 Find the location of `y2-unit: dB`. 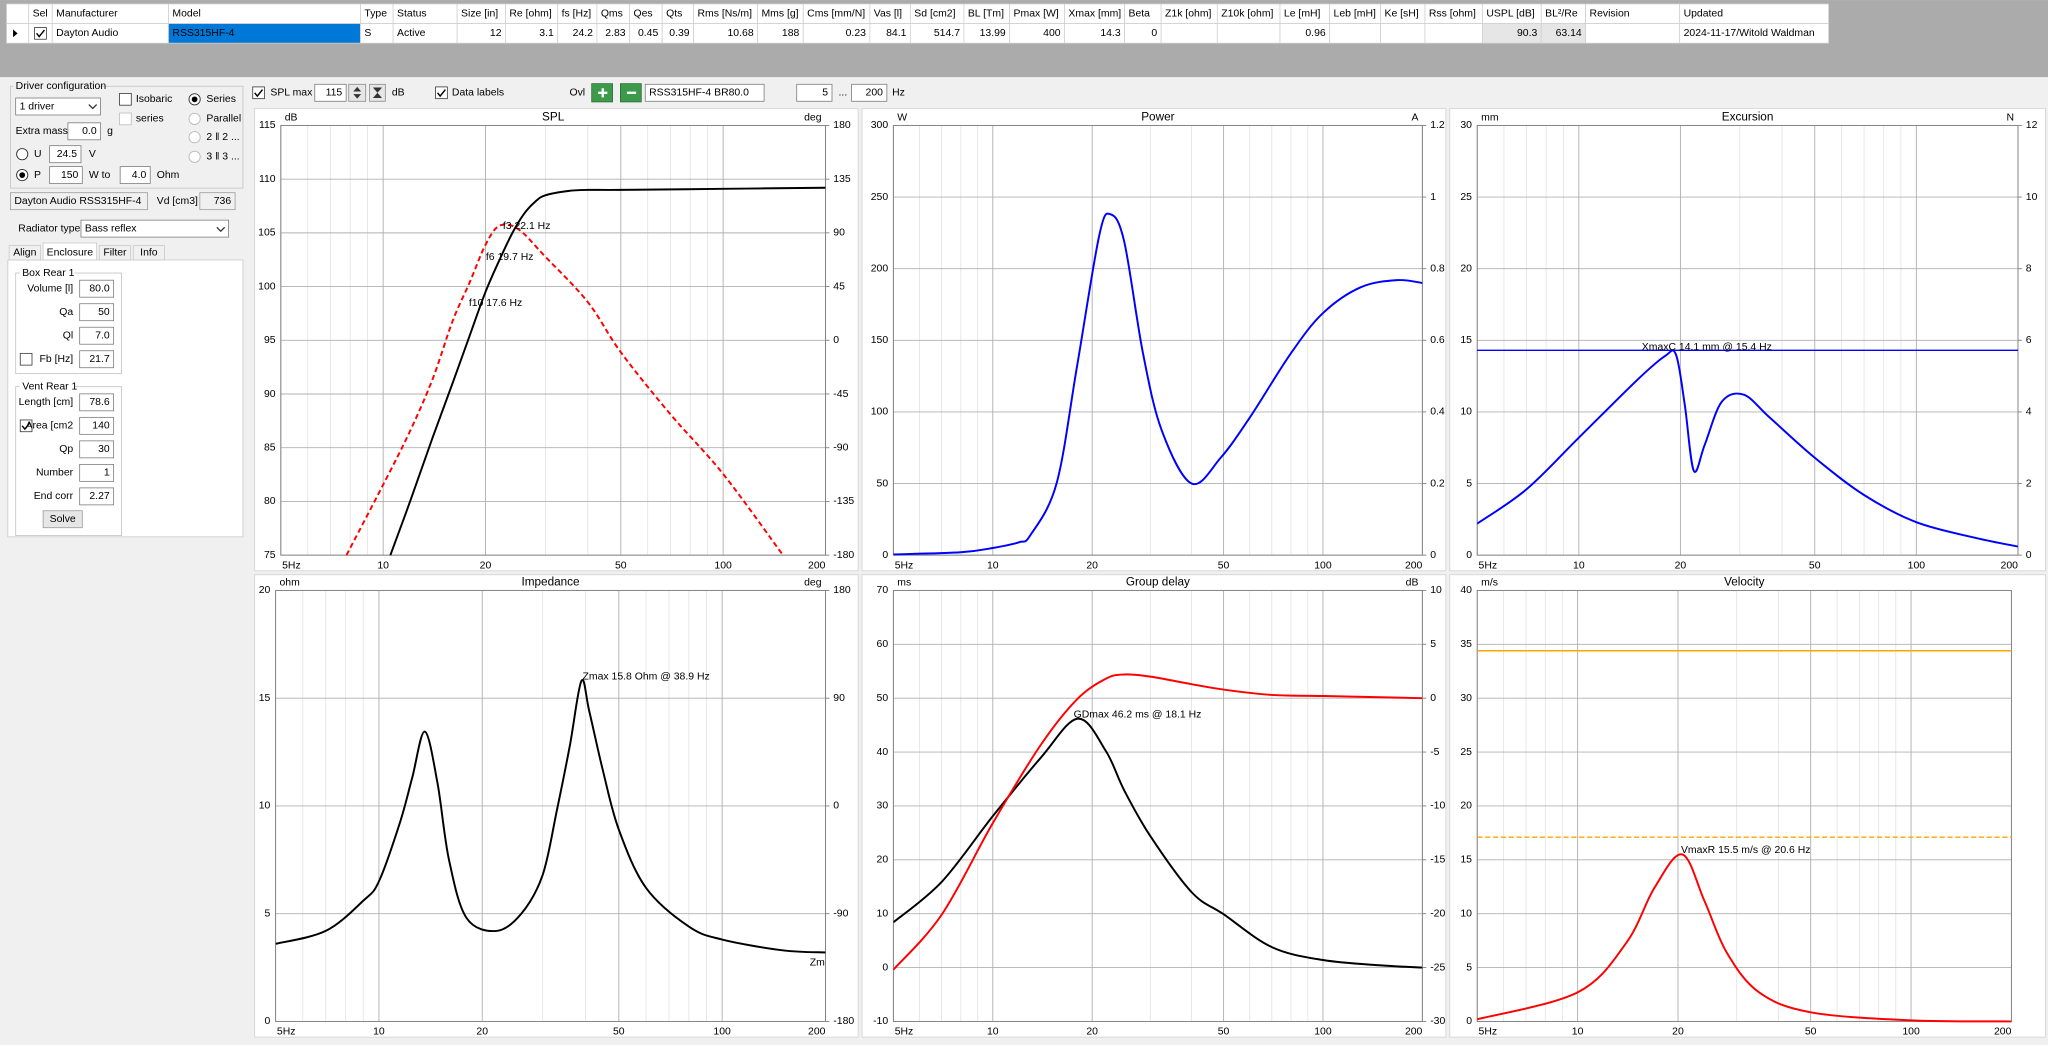

y2-unit: dB is located at coordinates (1412, 582).